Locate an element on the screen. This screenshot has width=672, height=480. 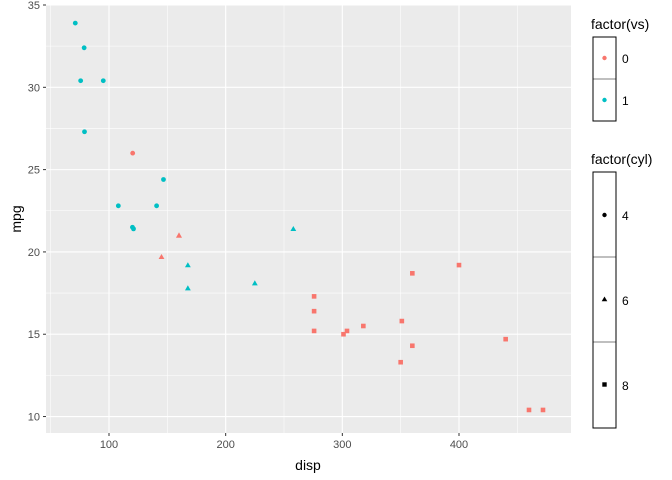
x-tick-label: 100 is located at coordinates (109, 445).